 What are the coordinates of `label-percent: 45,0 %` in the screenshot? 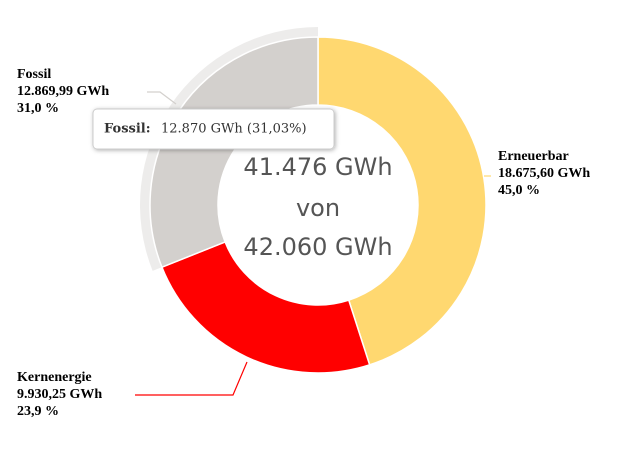 It's located at (519, 190).